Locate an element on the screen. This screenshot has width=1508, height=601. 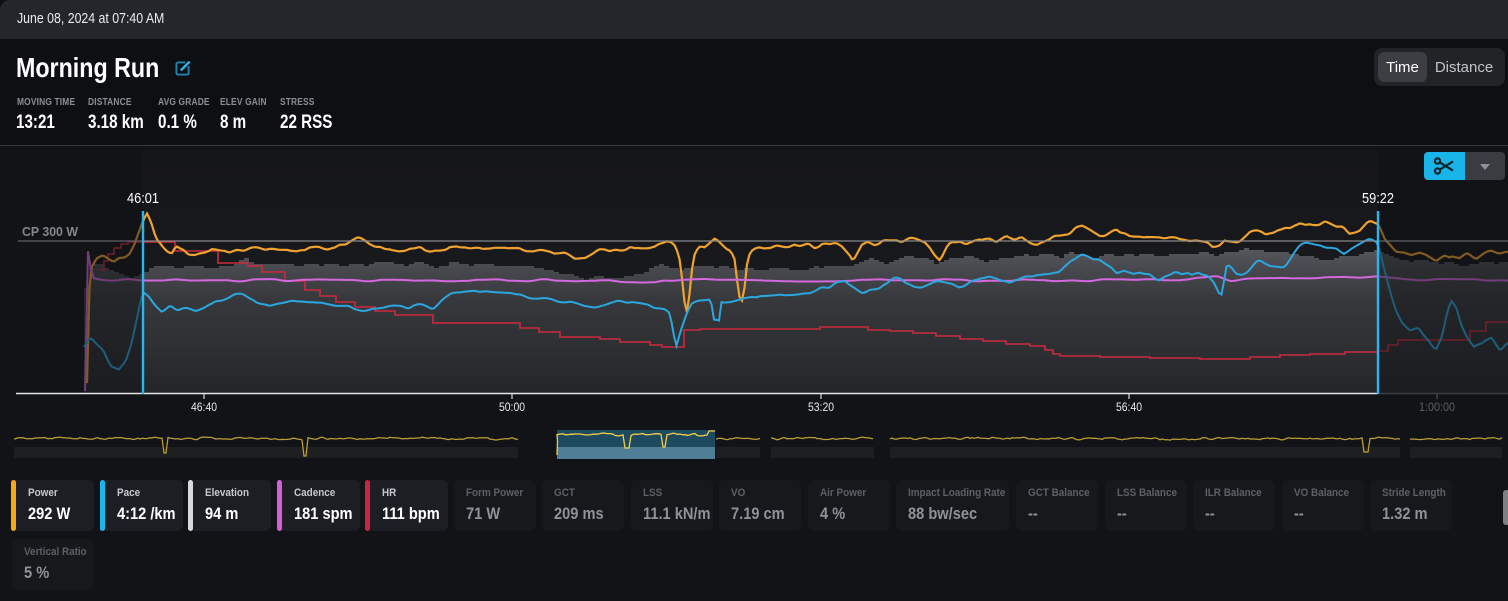
svg-text: 56:40 is located at coordinates (1129, 408).